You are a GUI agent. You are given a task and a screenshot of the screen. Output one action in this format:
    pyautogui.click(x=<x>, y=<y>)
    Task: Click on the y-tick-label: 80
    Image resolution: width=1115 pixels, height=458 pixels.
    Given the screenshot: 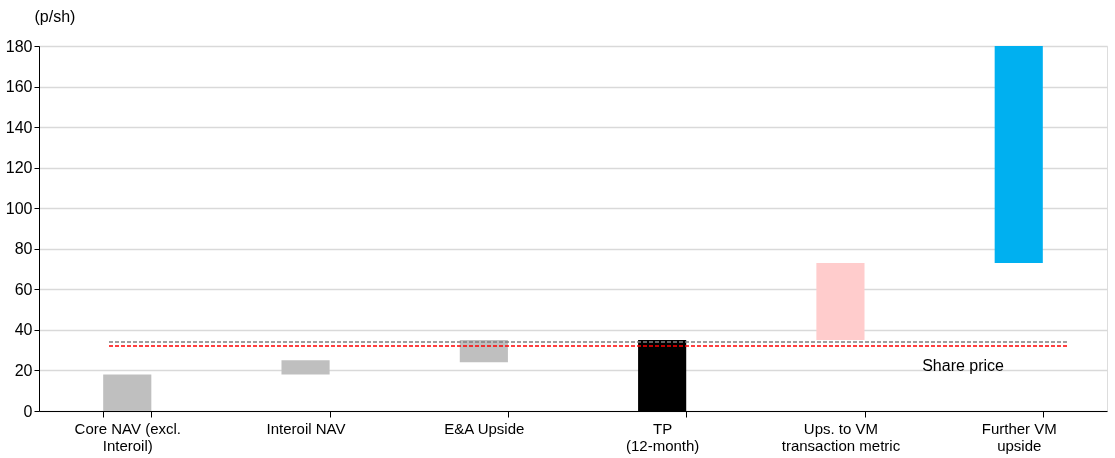 What is the action you would take?
    pyautogui.click(x=23, y=249)
    